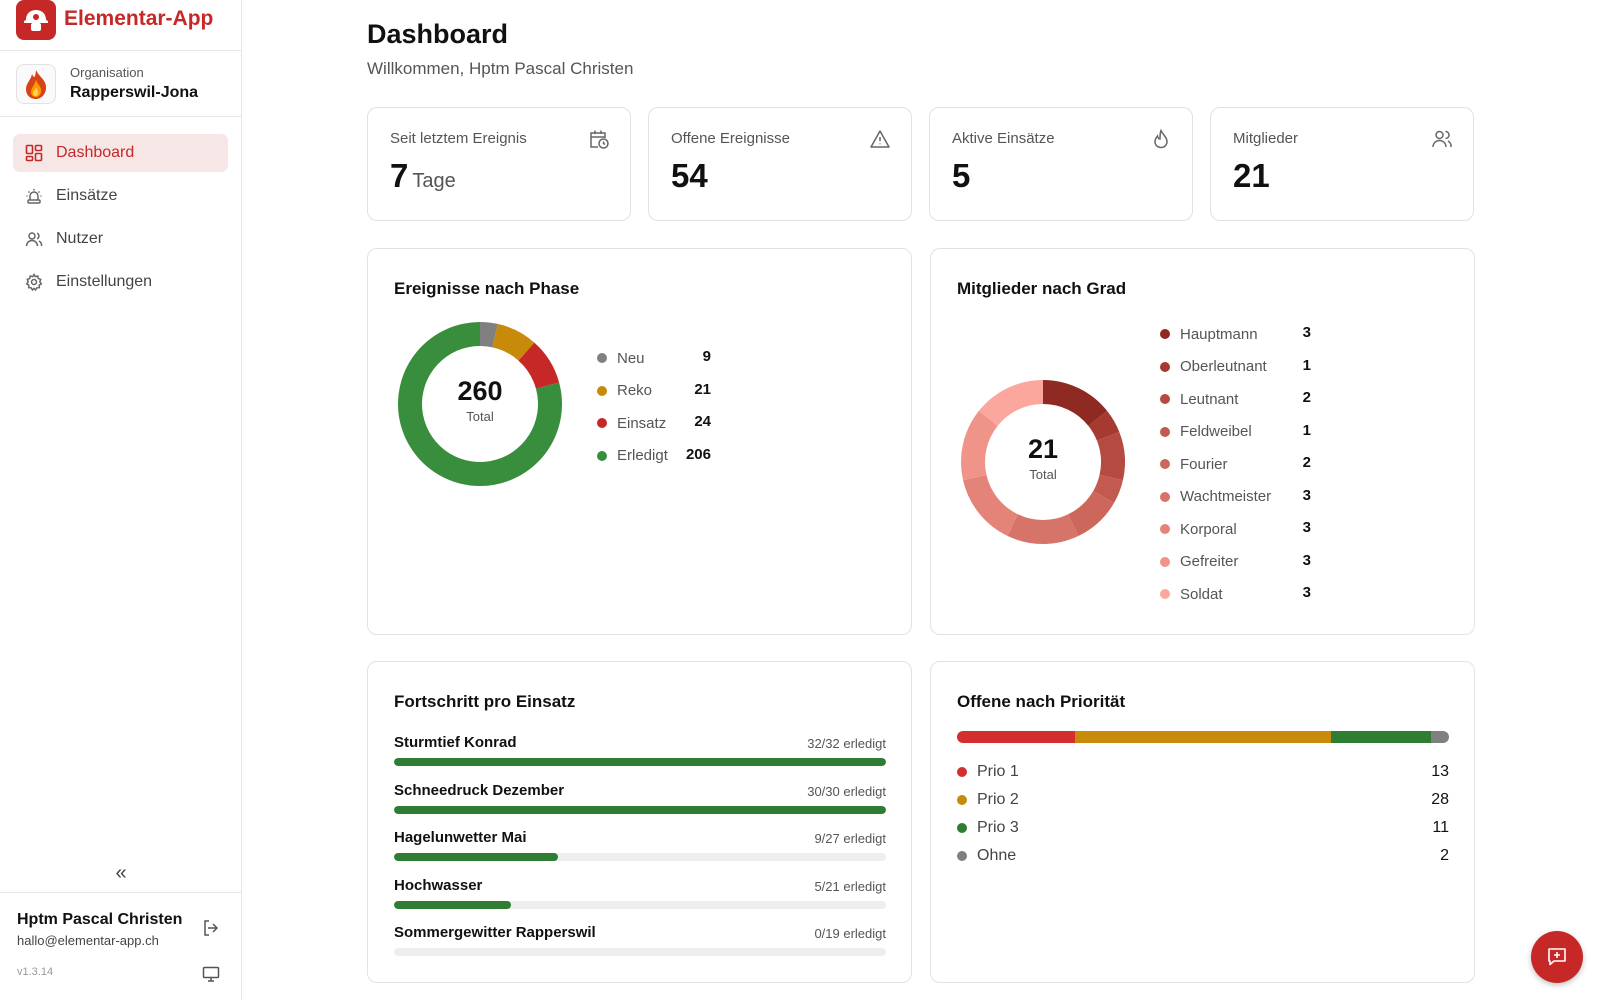 This screenshot has height=1000, width=1600. I want to click on stat-card-aktive-einsaetze: Aktive Einsätze 5, so click(1061, 164).